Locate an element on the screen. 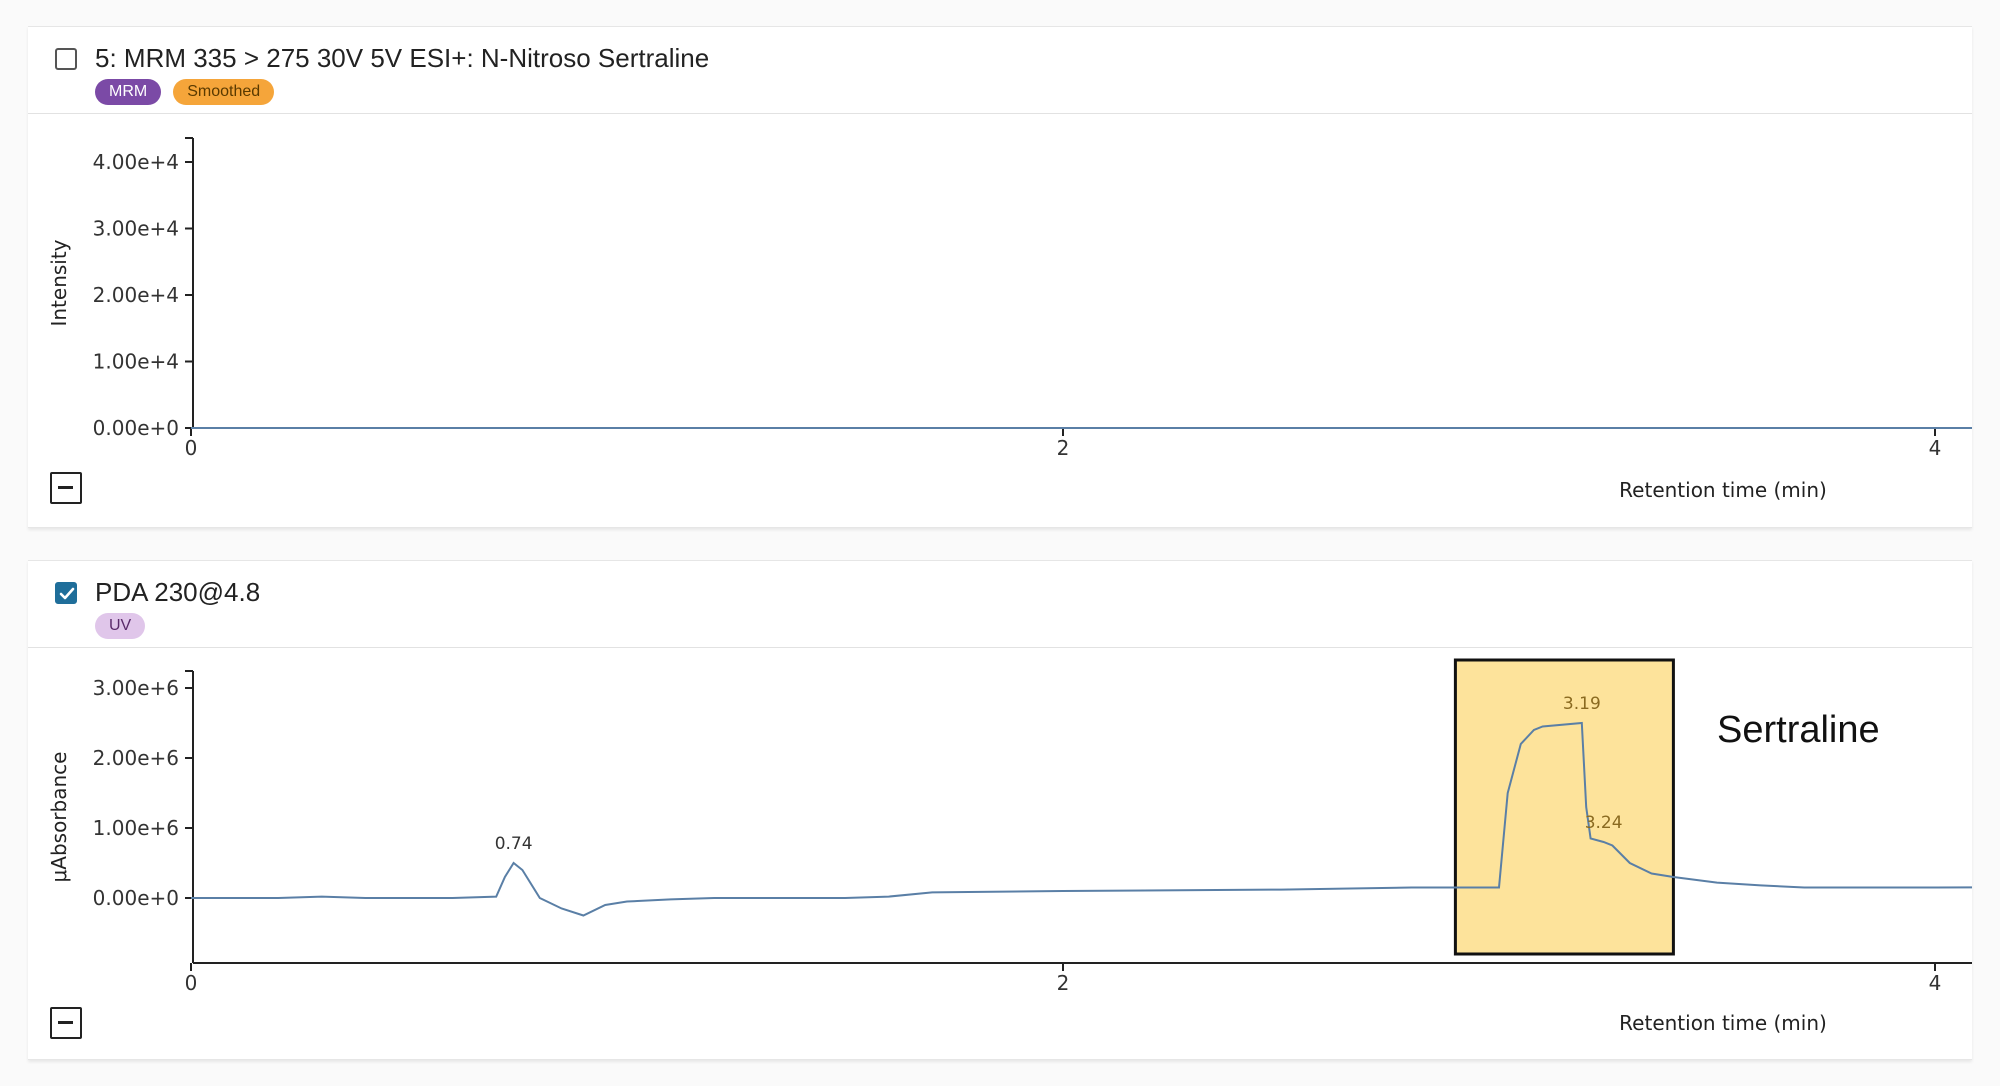 Image resolution: width=2000 pixels, height=1086 pixels. y-tick-label: 2.00e+4 is located at coordinates (136, 295).